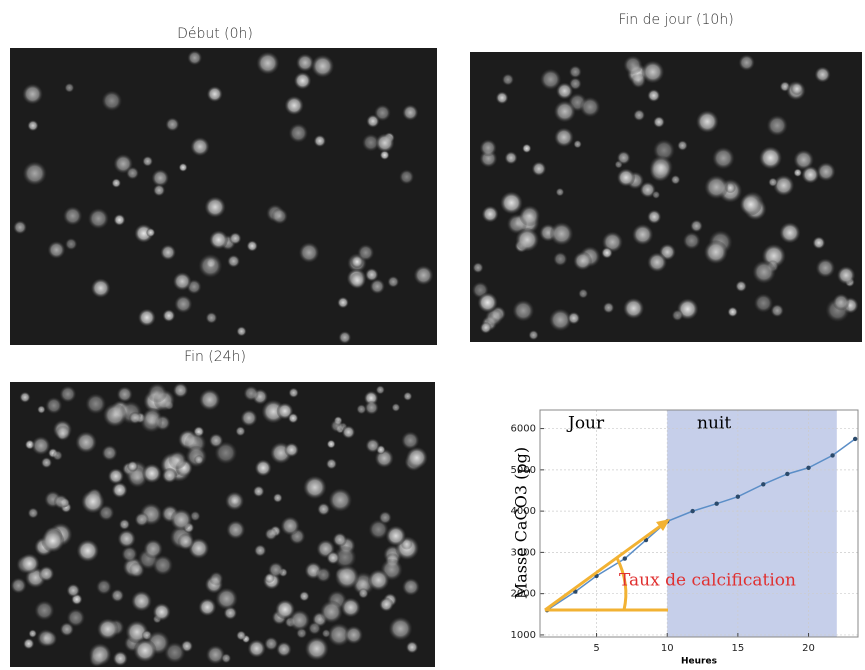 The image size is (865, 670). Describe the element at coordinates (523, 511) in the screenshot. I see `y-tick-label: 4000` at that location.